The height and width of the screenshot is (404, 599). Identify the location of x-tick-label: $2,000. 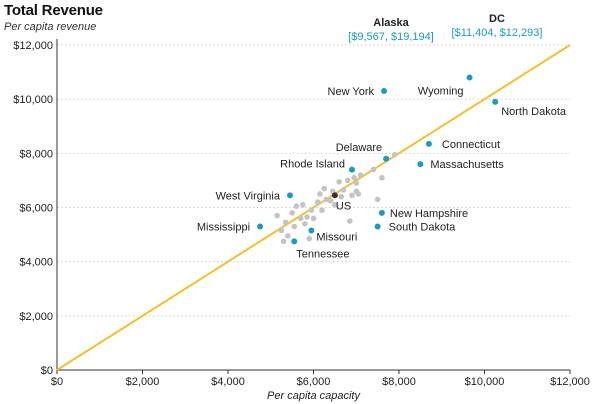
(143, 382).